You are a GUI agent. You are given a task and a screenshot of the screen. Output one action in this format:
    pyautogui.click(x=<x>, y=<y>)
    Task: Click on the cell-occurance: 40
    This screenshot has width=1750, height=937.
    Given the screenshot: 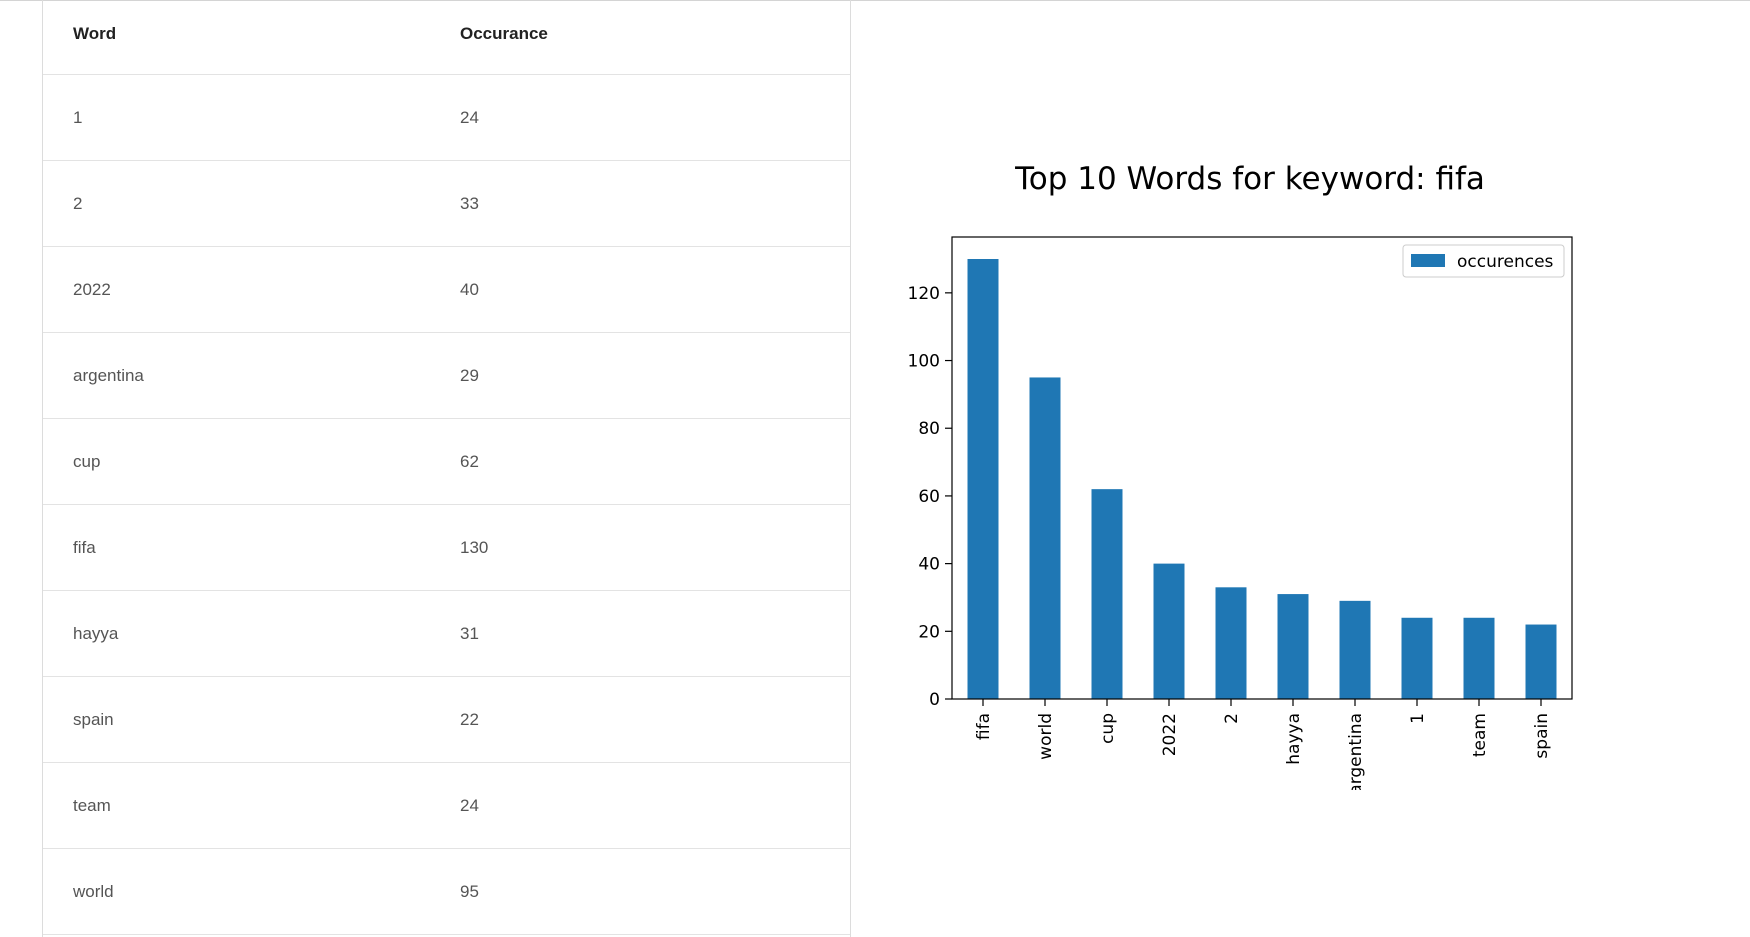 What is the action you would take?
    pyautogui.click(x=469, y=289)
    